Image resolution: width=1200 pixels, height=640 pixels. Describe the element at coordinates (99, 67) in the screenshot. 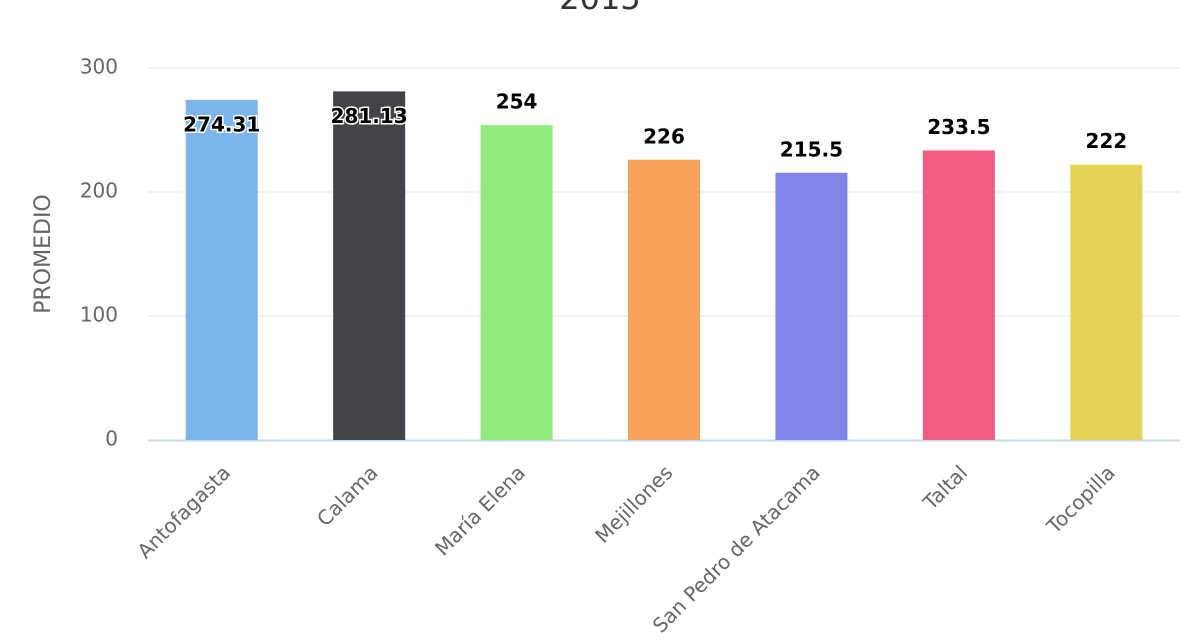

I see `y-tick-label: 300` at that location.